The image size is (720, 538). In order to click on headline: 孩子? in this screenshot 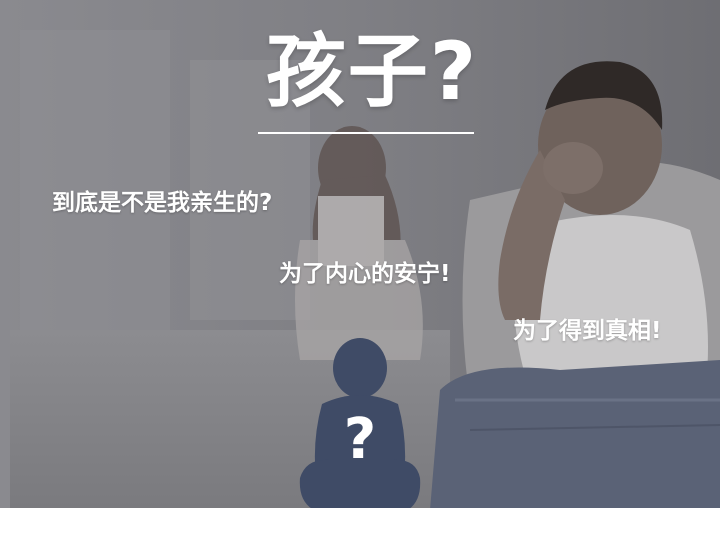, I will do `click(372, 71)`.